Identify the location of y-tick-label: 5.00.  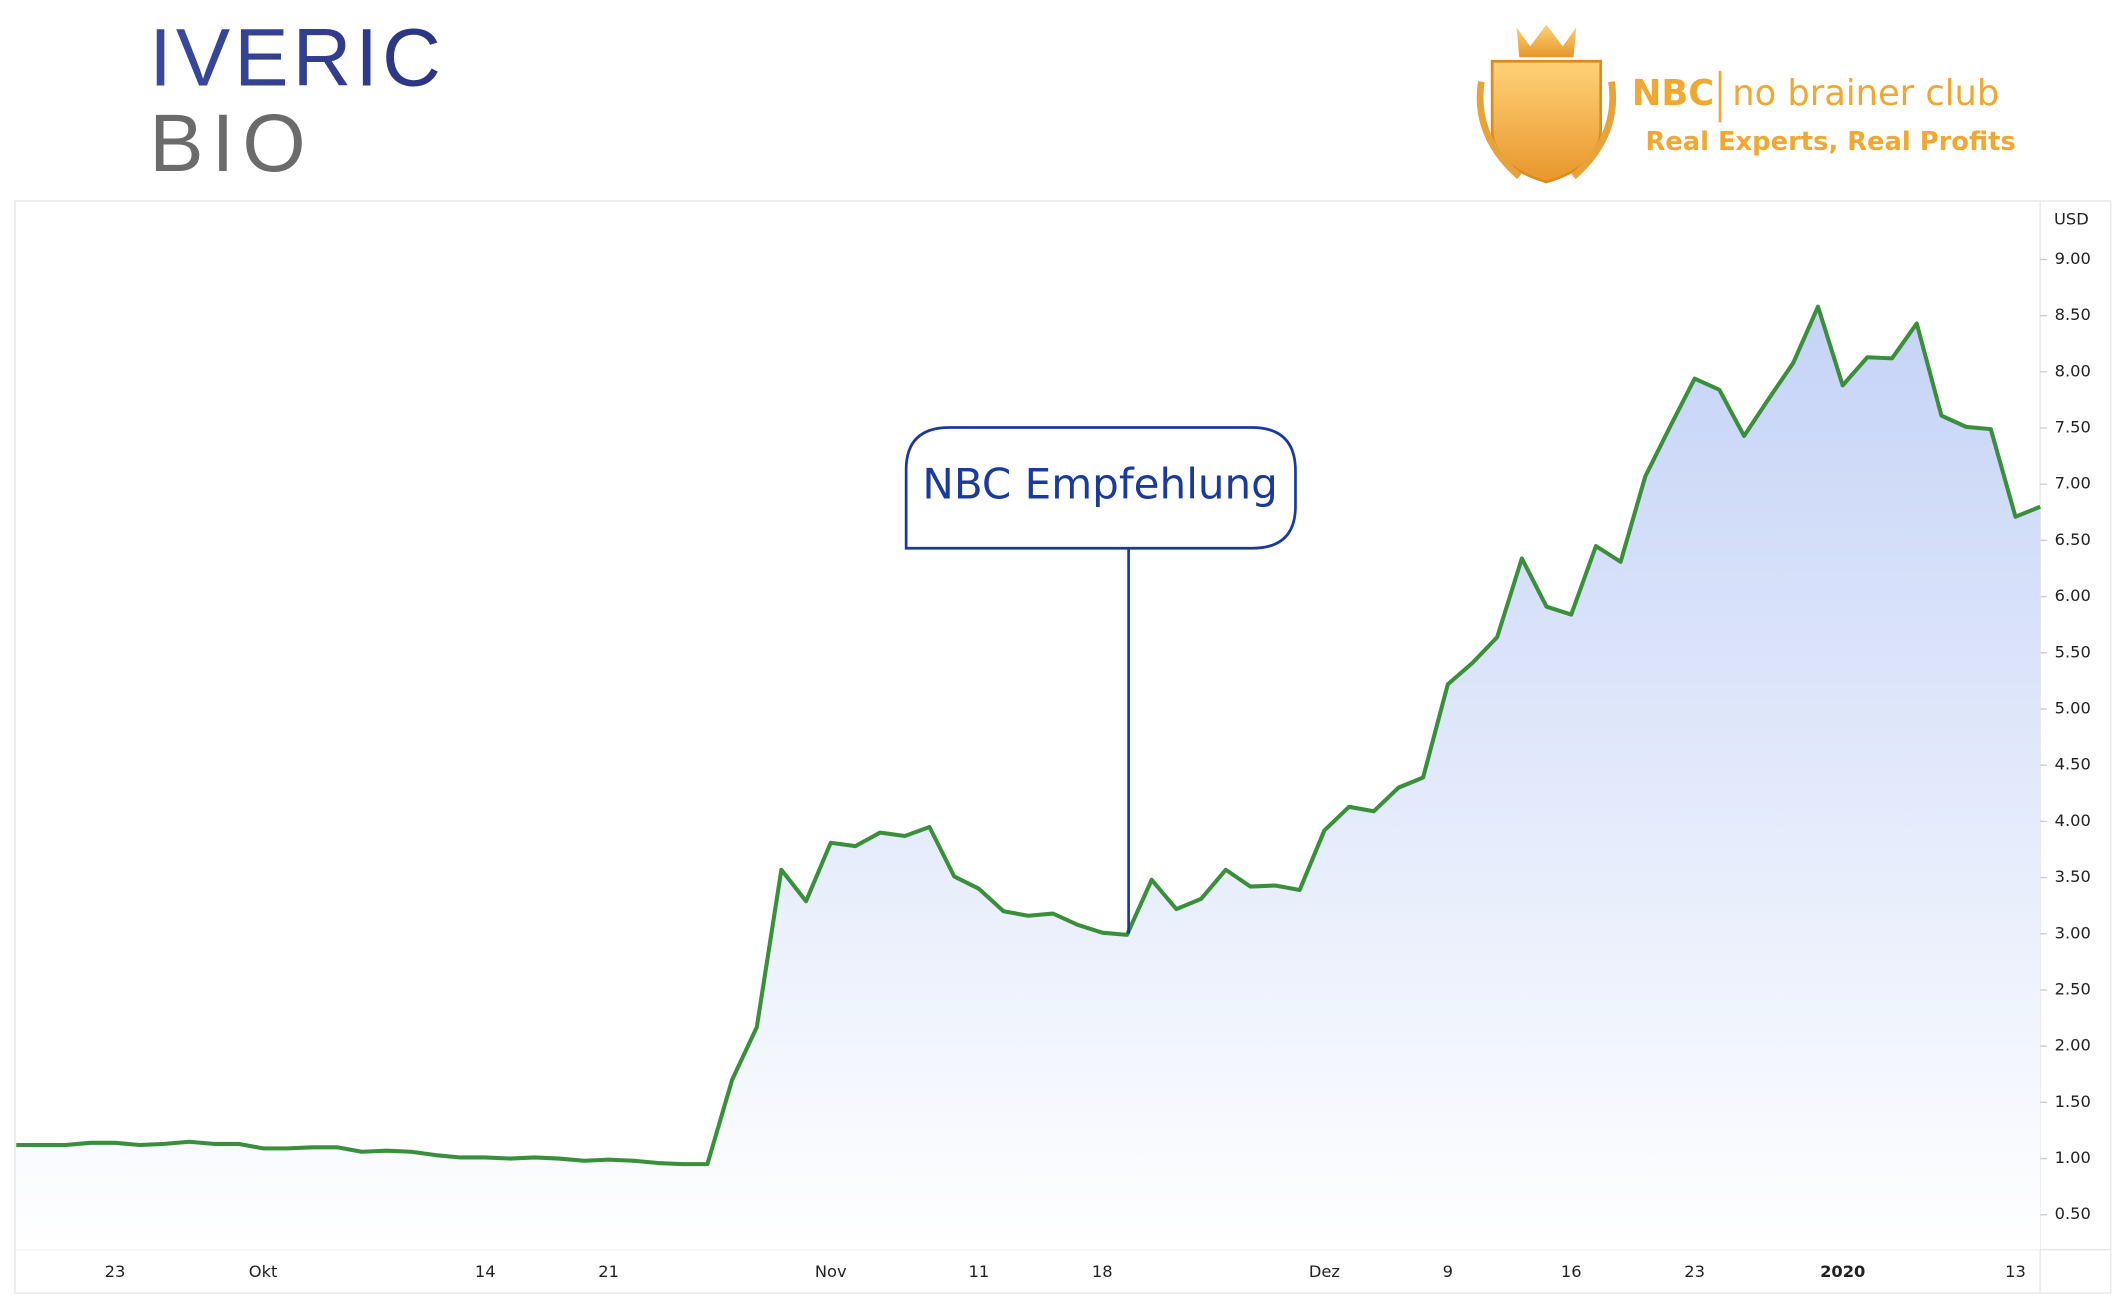
(2073, 707).